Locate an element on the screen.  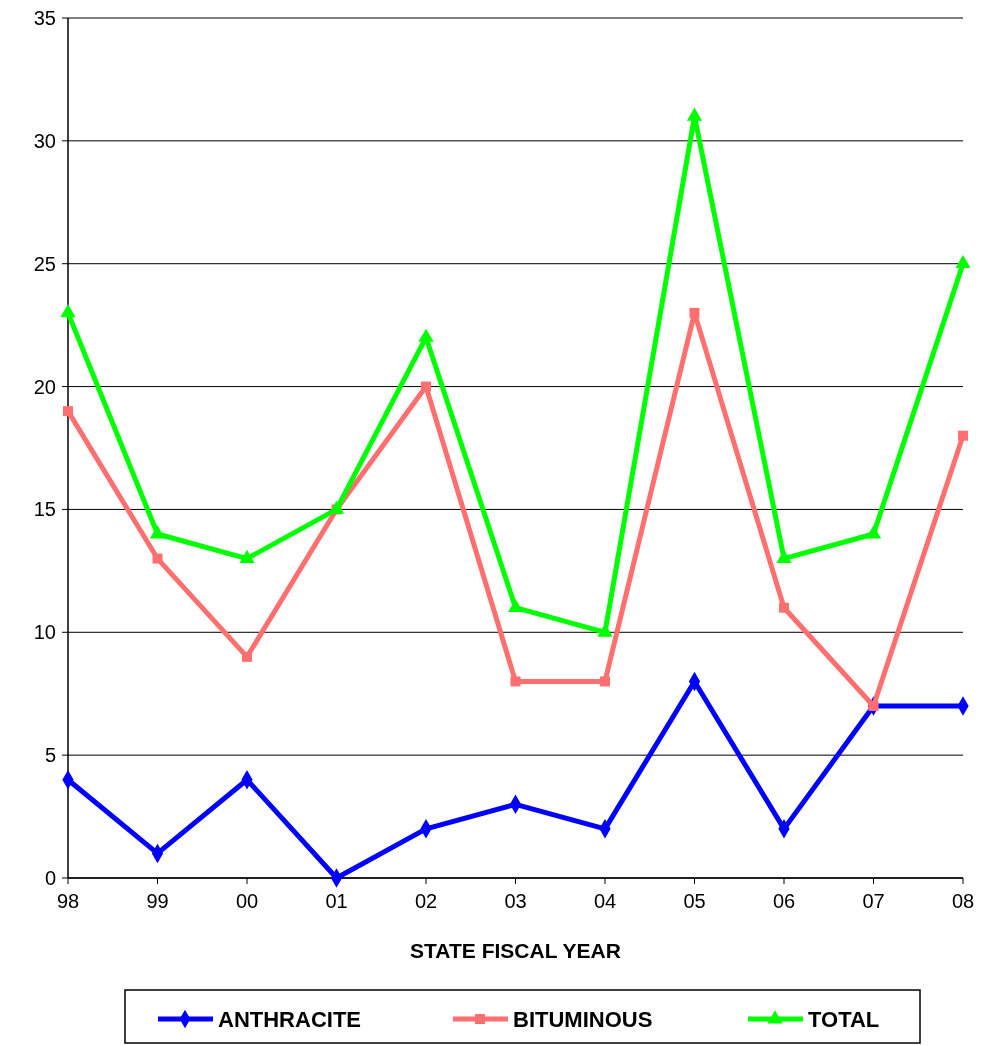
x-tick-label: 03 is located at coordinates (515, 901).